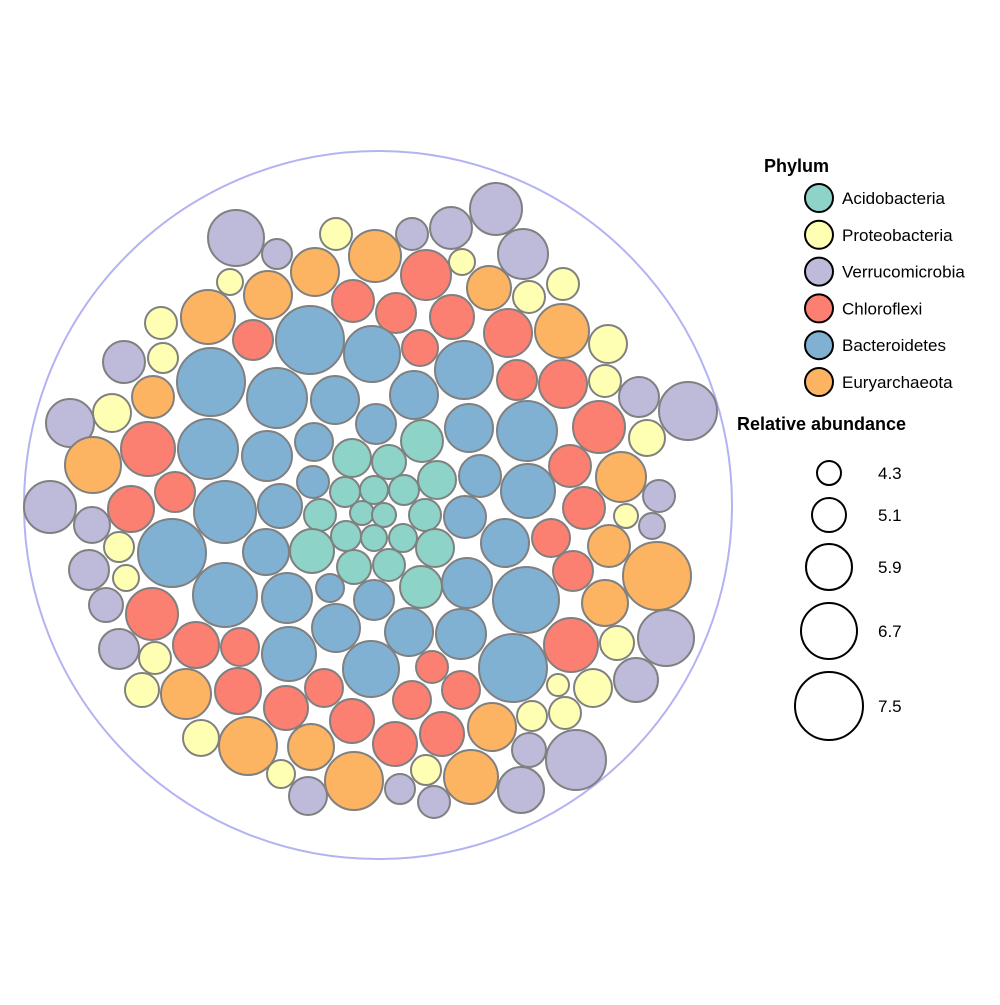 This screenshot has height=1005, width=1000. What do you see at coordinates (819, 308) in the screenshot?
I see `legend-swatch-chloroflexi` at bounding box center [819, 308].